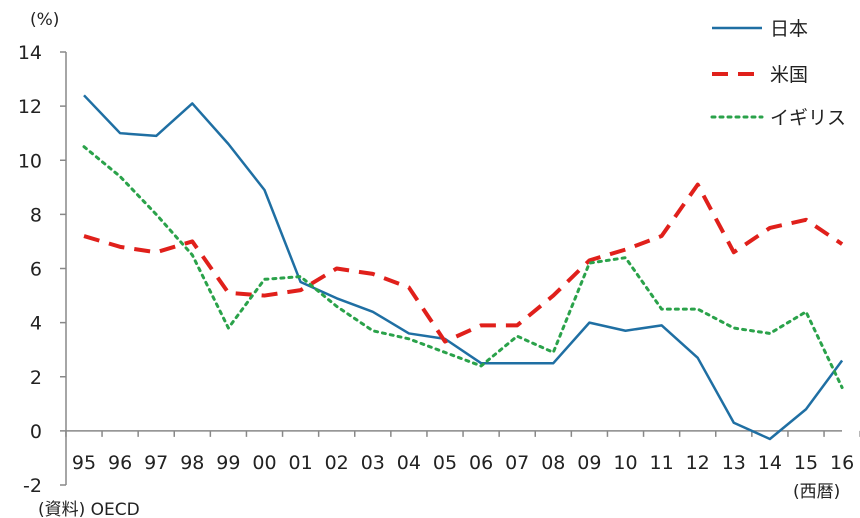 This screenshot has height=518, width=860. What do you see at coordinates (30, 161) in the screenshot?
I see `y-tick-label: 10` at bounding box center [30, 161].